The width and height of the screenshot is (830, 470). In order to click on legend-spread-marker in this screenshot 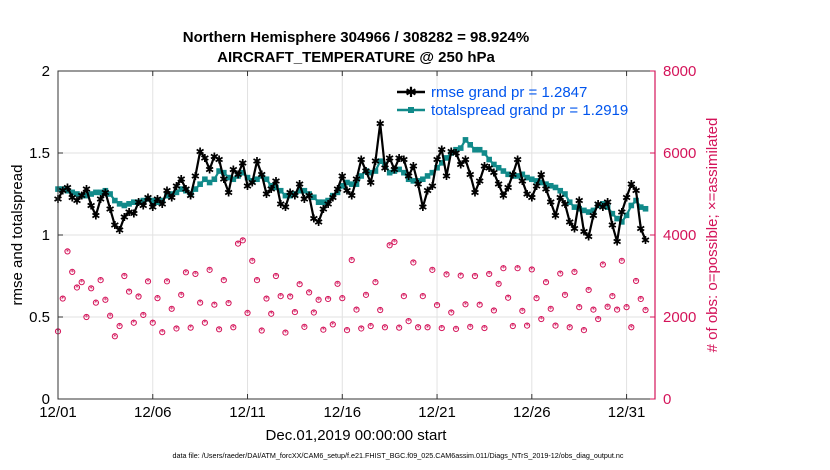, I will do `click(411, 110)`.